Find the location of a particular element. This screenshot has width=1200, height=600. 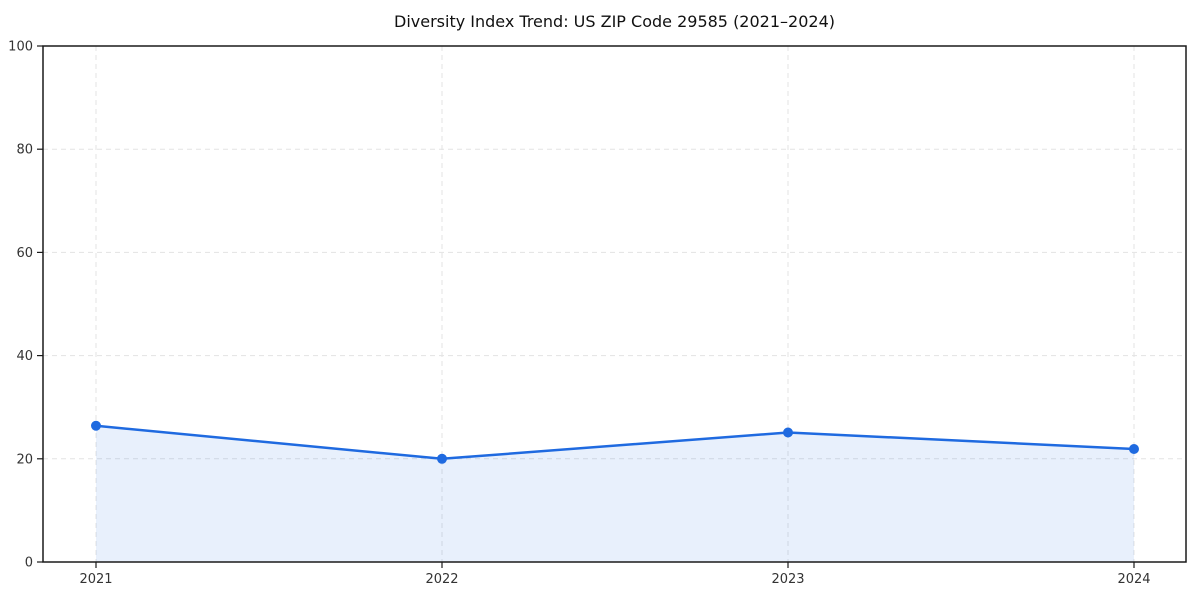

y-tick-label: 80 is located at coordinates (24, 150).